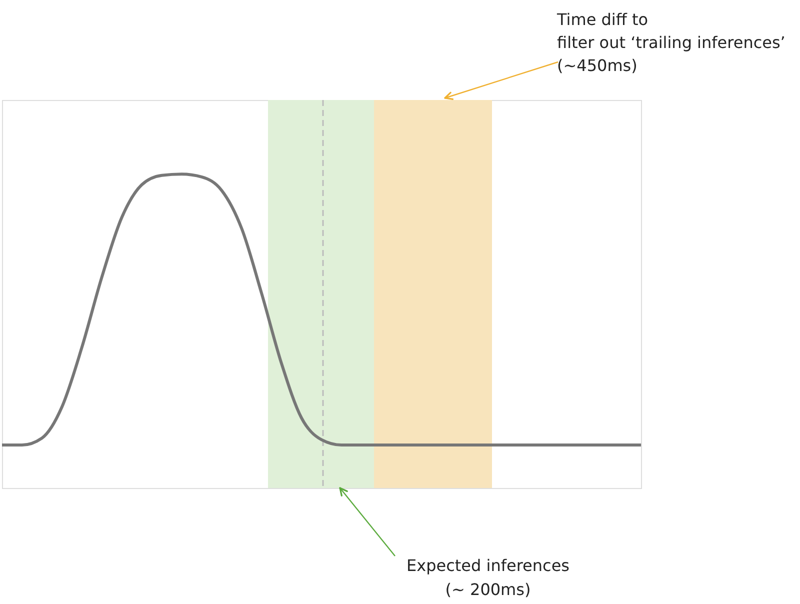 The height and width of the screenshot is (604, 800). Describe the element at coordinates (671, 42) in the screenshot. I see `text: Time diff to filter out ‘trailing inferences’ (~450ms)` at that location.